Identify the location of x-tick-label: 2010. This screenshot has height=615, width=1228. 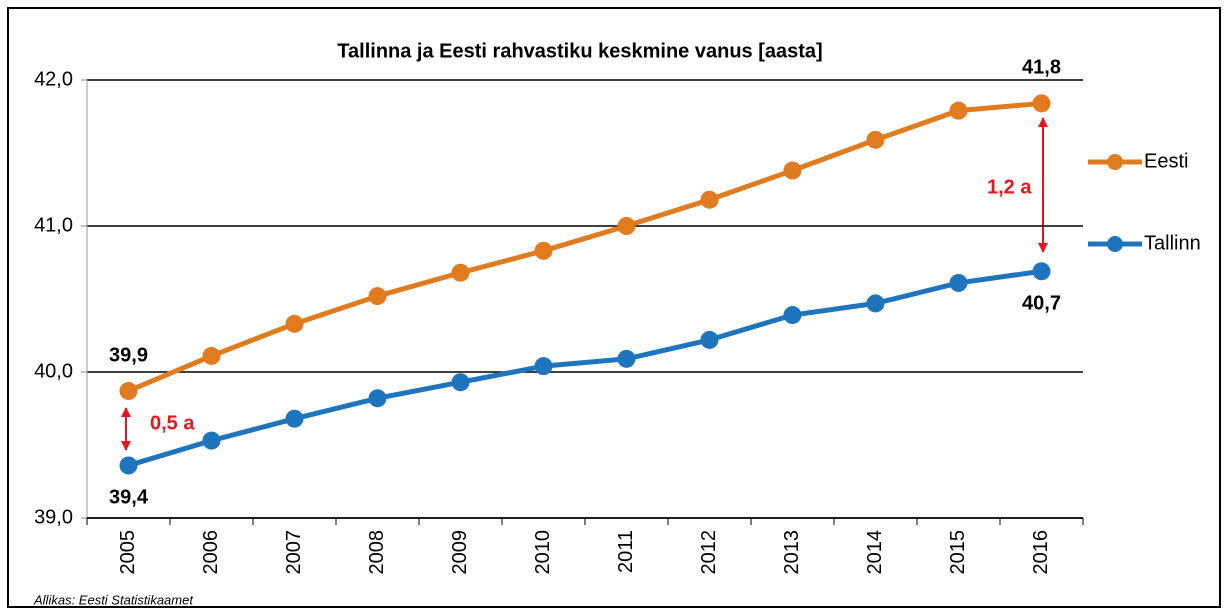
(543, 552).